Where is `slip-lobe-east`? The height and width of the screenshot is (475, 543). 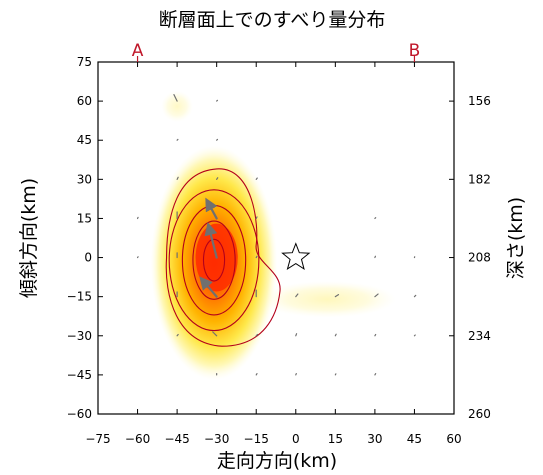 slip-lobe-east is located at coordinates (327, 299).